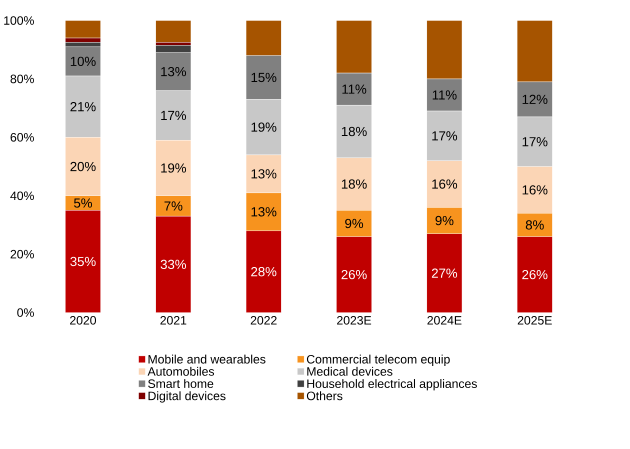  I want to click on data-label: 33%, so click(173, 264).